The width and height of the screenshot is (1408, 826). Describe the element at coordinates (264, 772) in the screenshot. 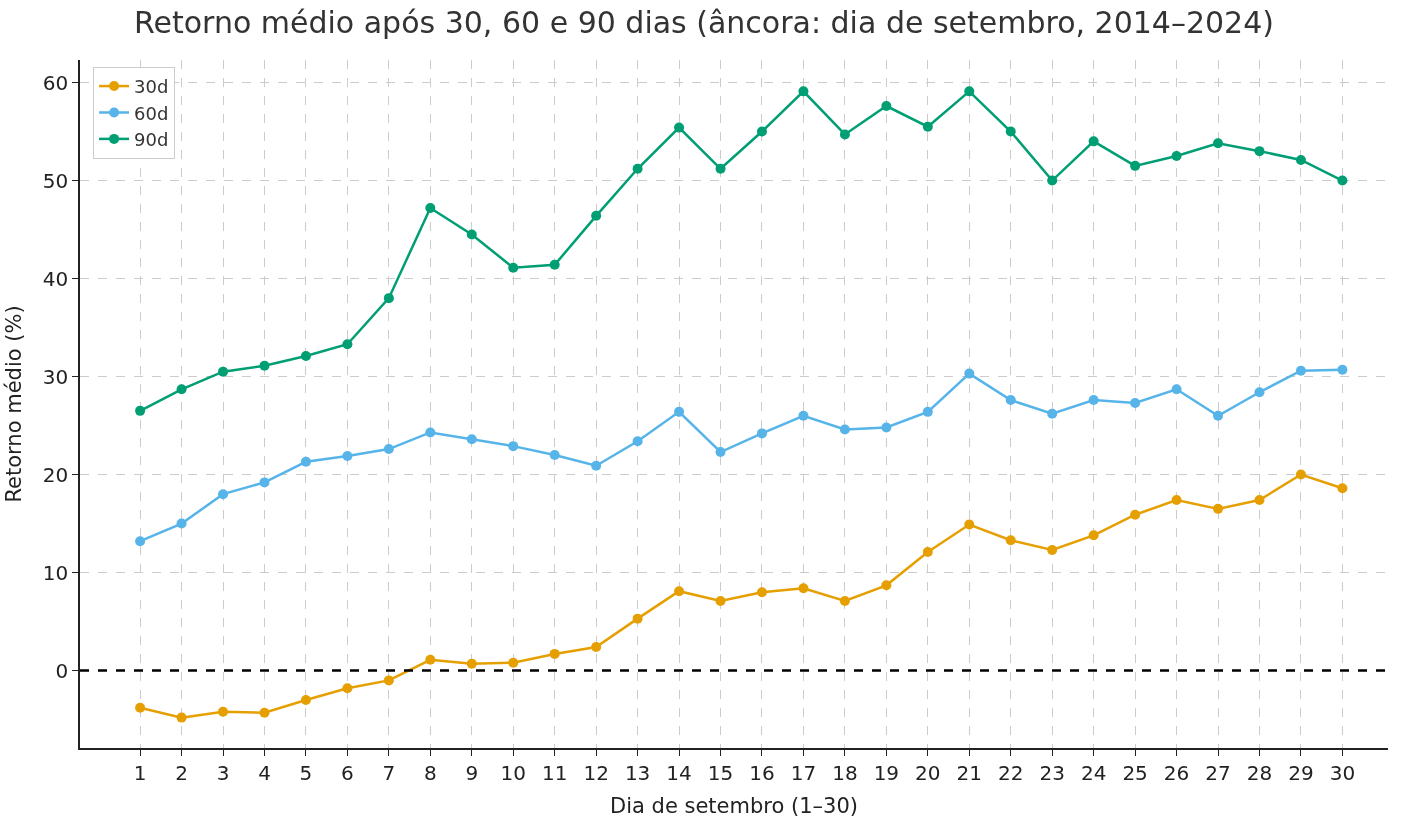

I see `x-tick-label: 4` at that location.